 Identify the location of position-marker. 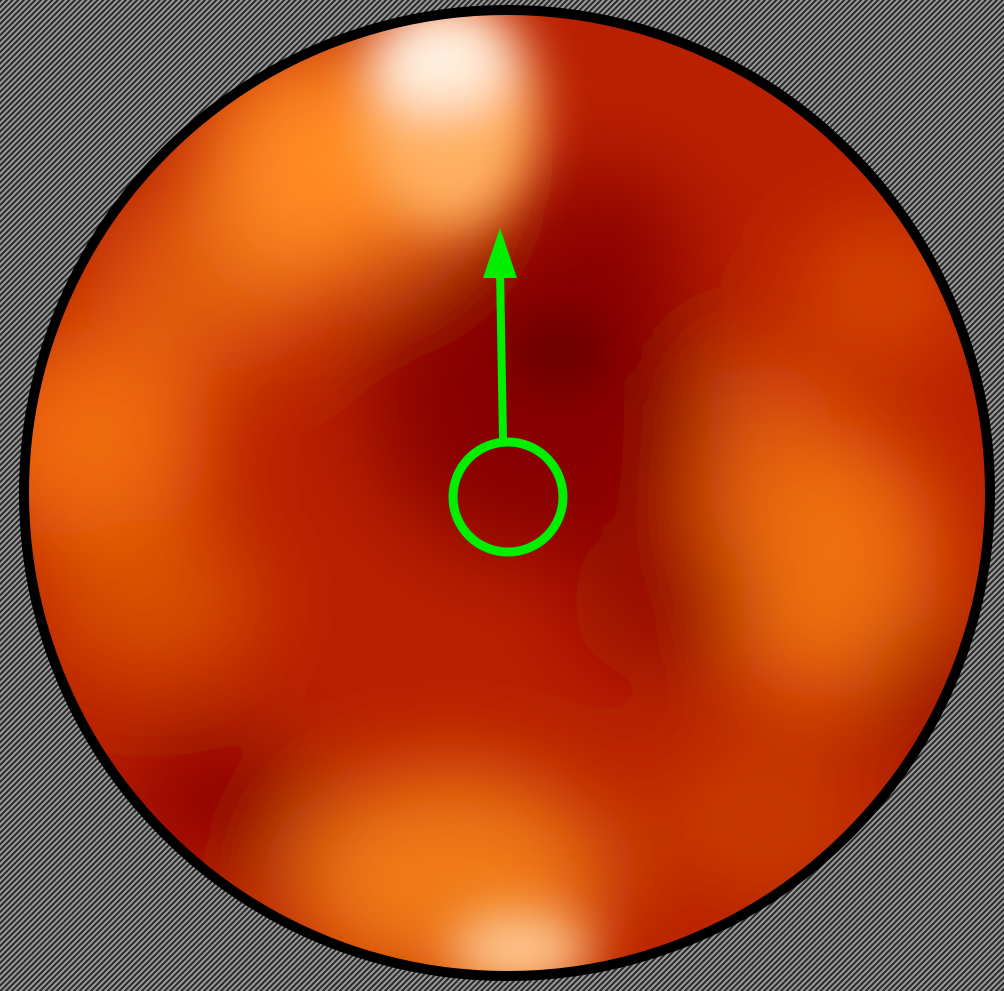
(508, 497).